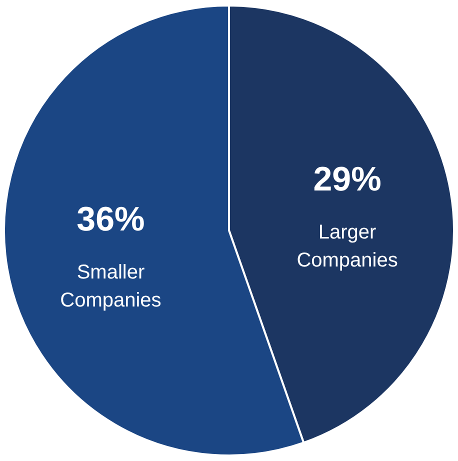 Image resolution: width=458 pixels, height=461 pixels. Describe the element at coordinates (111, 287) in the screenshot. I see `slice-label: Smaller Companies` at that location.